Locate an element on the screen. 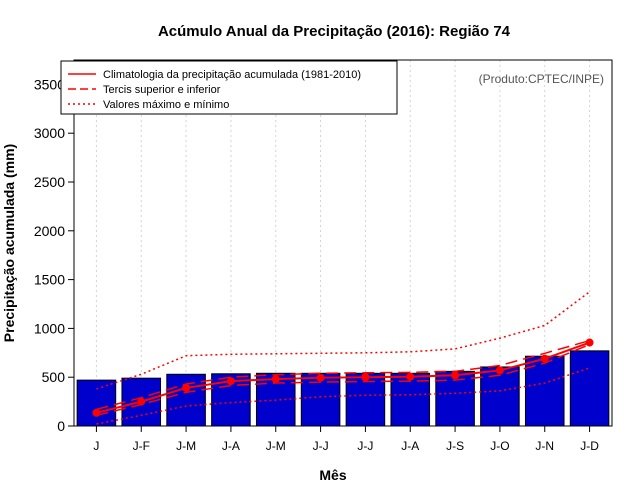 This screenshot has height=500, width=640. y-tick-label: 3000 is located at coordinates (49, 133).